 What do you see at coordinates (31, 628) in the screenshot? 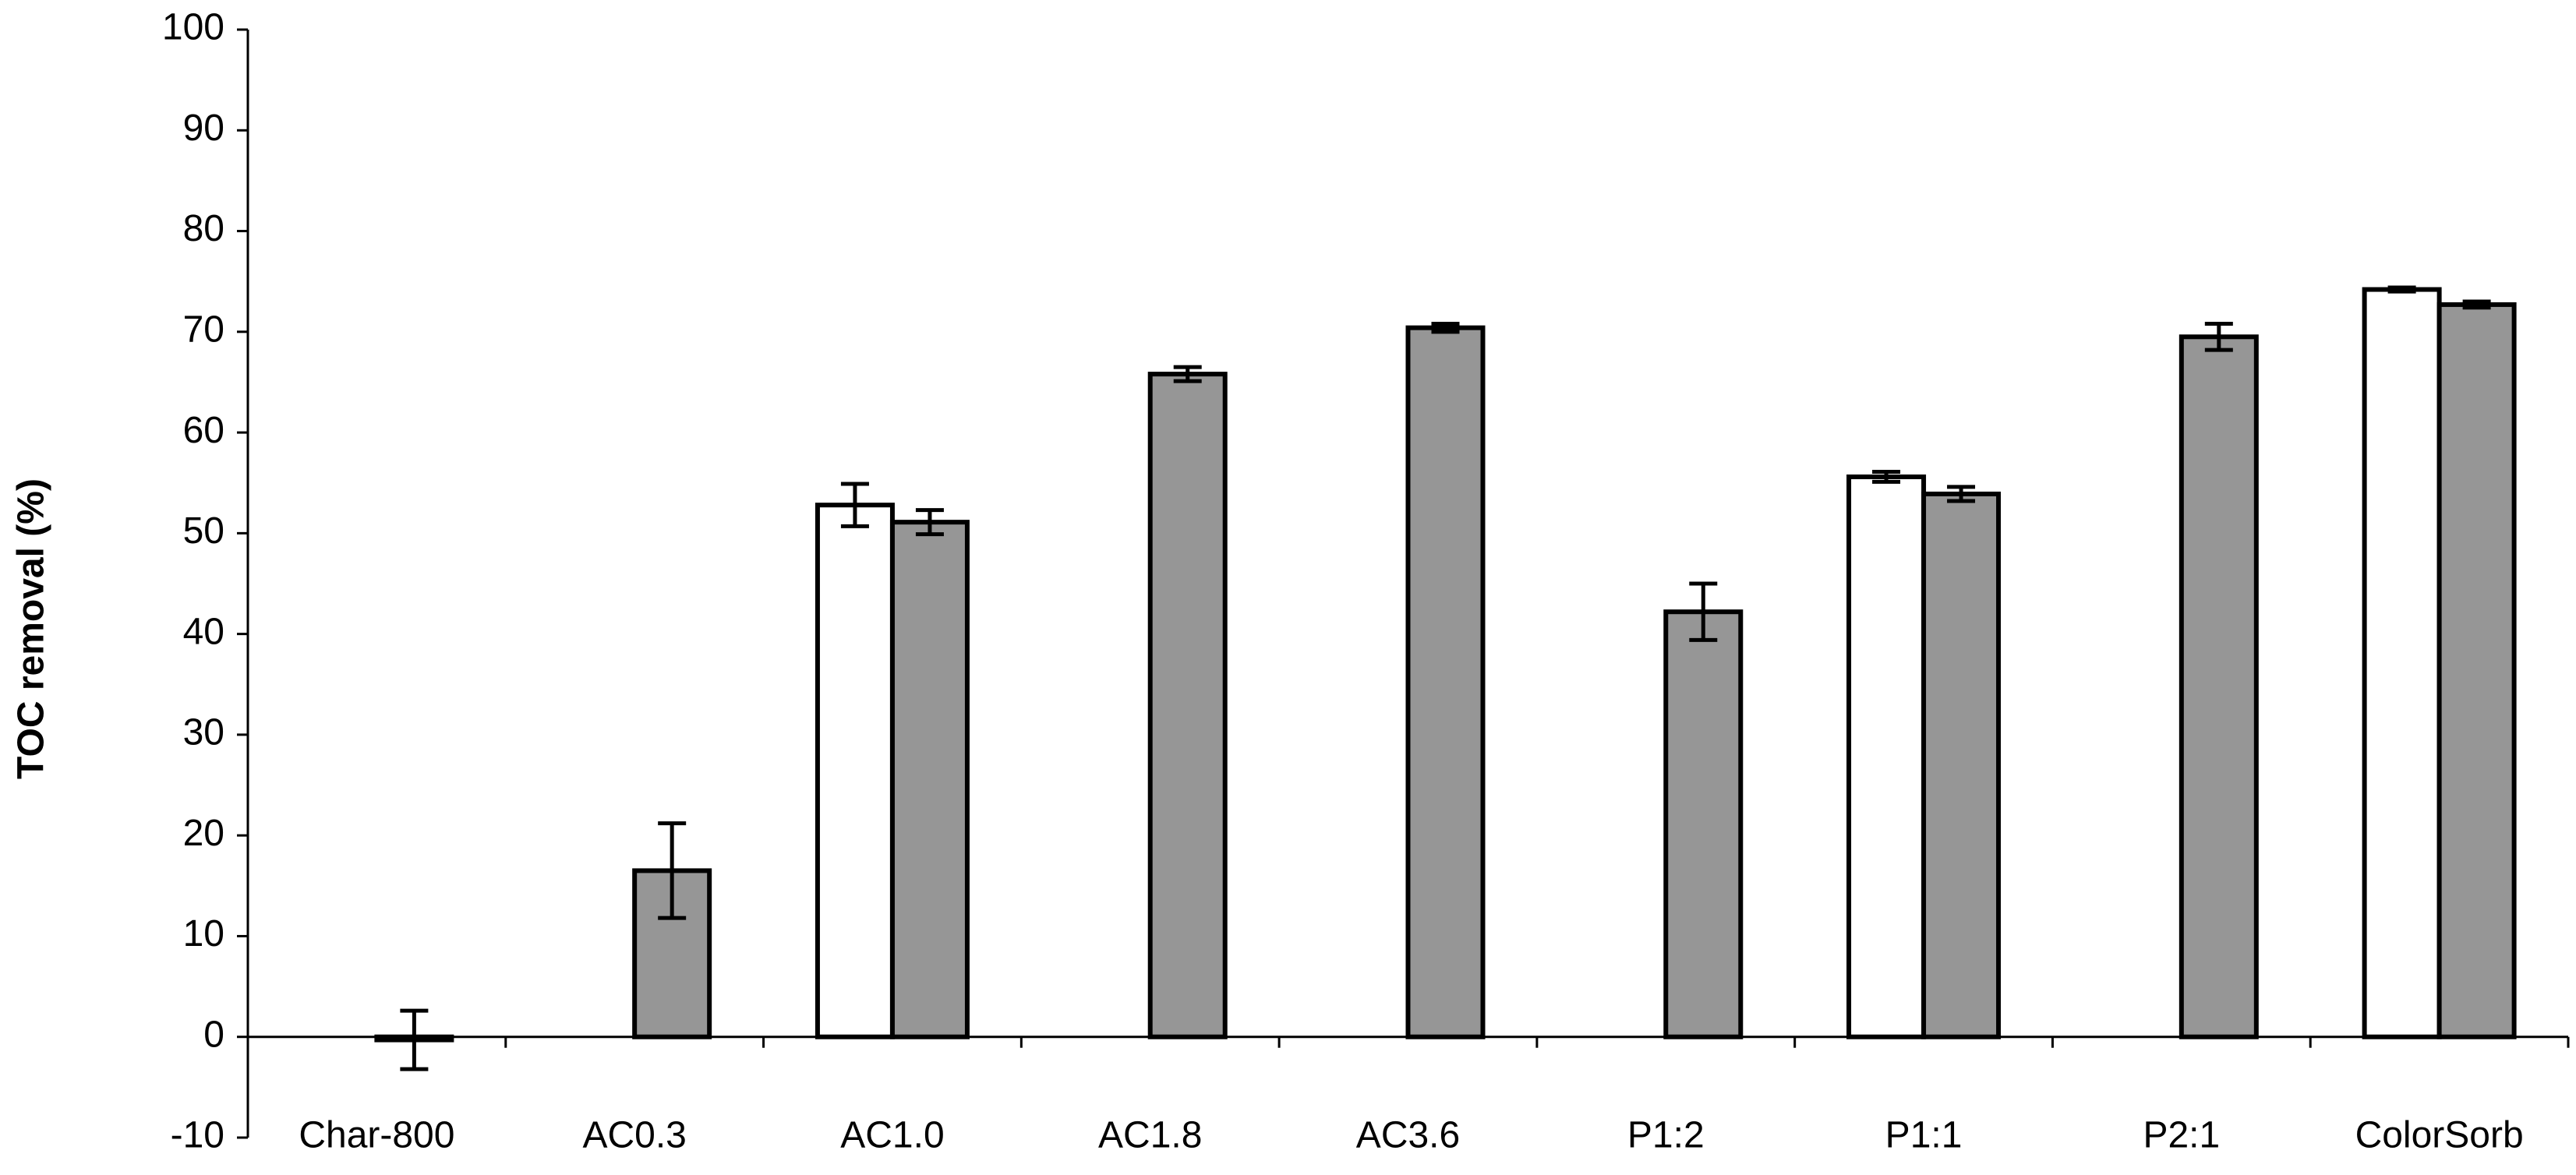
I see `y-axis-title: TOC removal (%)` at bounding box center [31, 628].